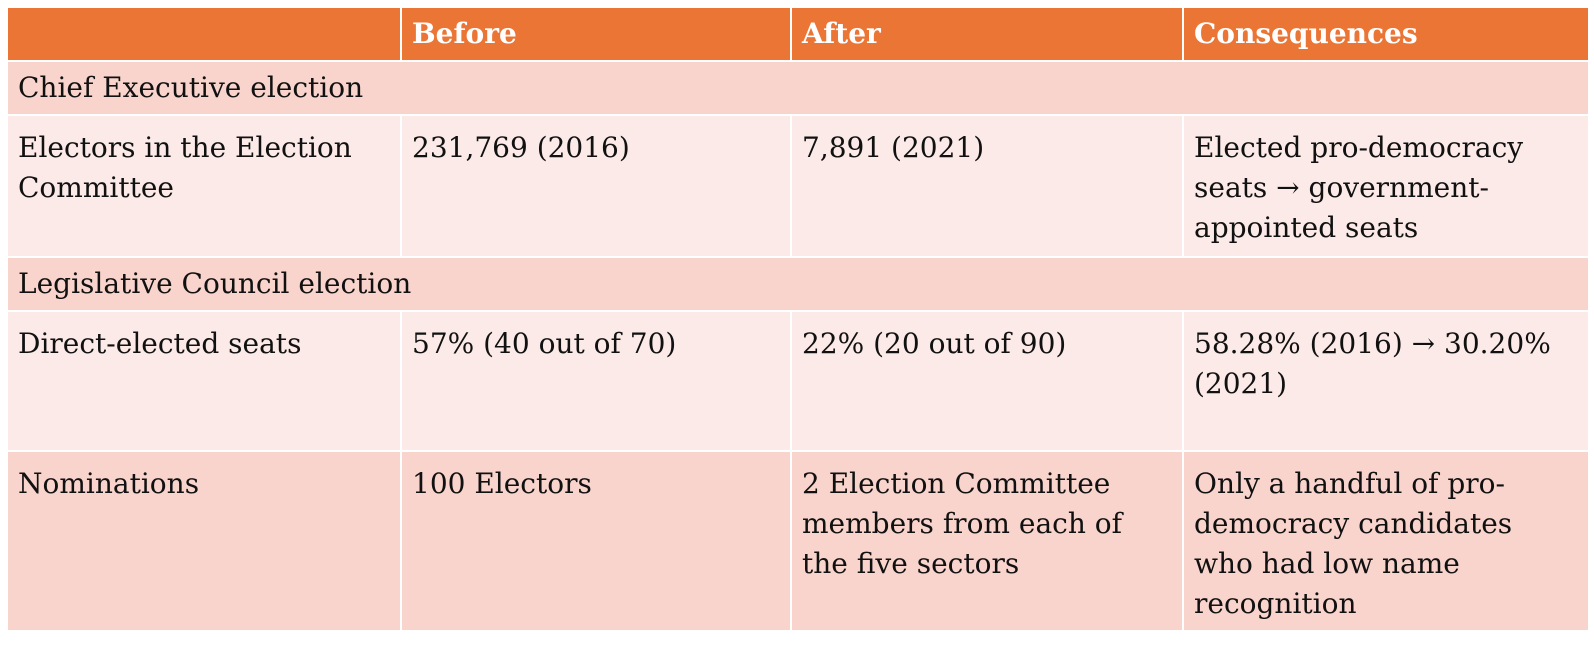 Image resolution: width=1594 pixels, height=670 pixels. I want to click on section-row-legislative-council: Legislative Council election, so click(798, 284).